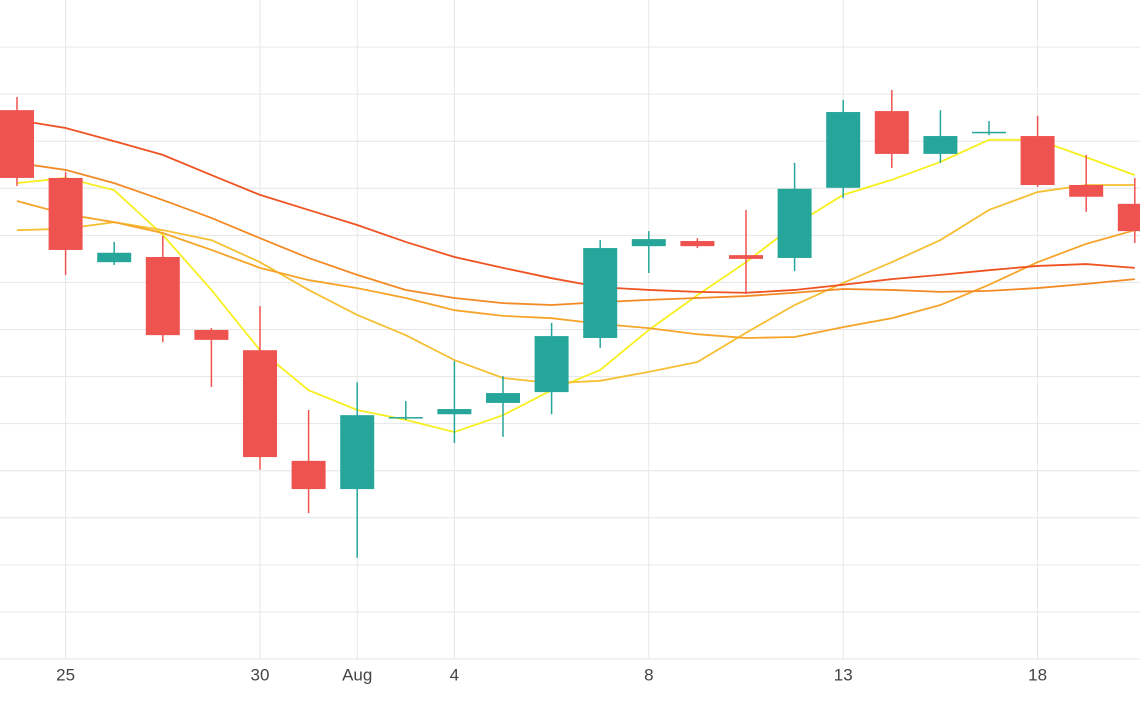 The image size is (1140, 710). I want to click on x-tick-label: 4, so click(454, 674).